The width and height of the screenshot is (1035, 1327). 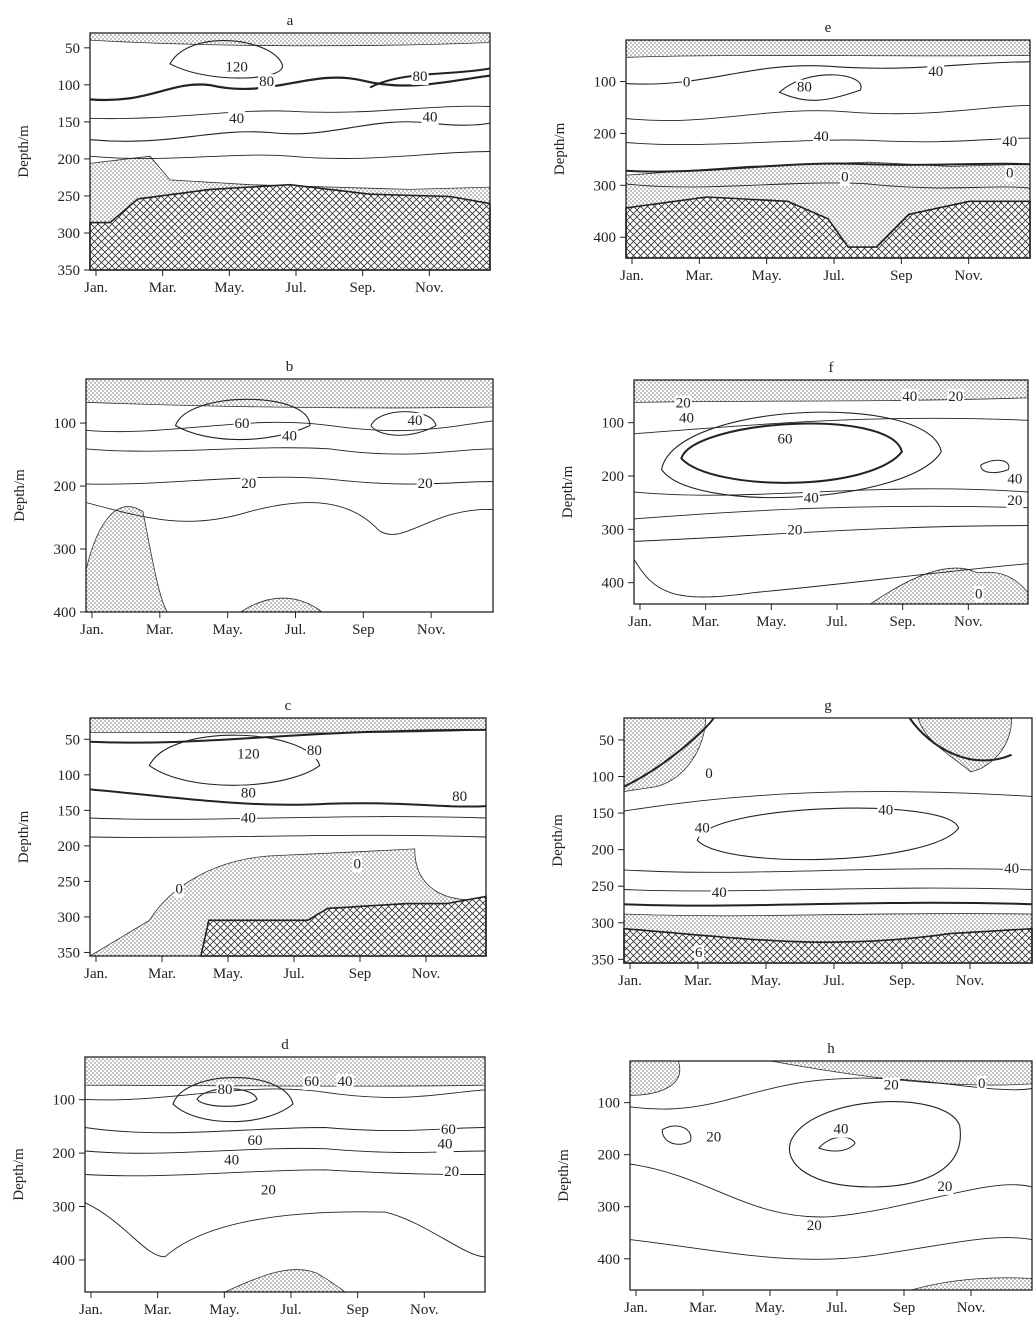 I want to click on panel-title: d, so click(x=285, y=1045).